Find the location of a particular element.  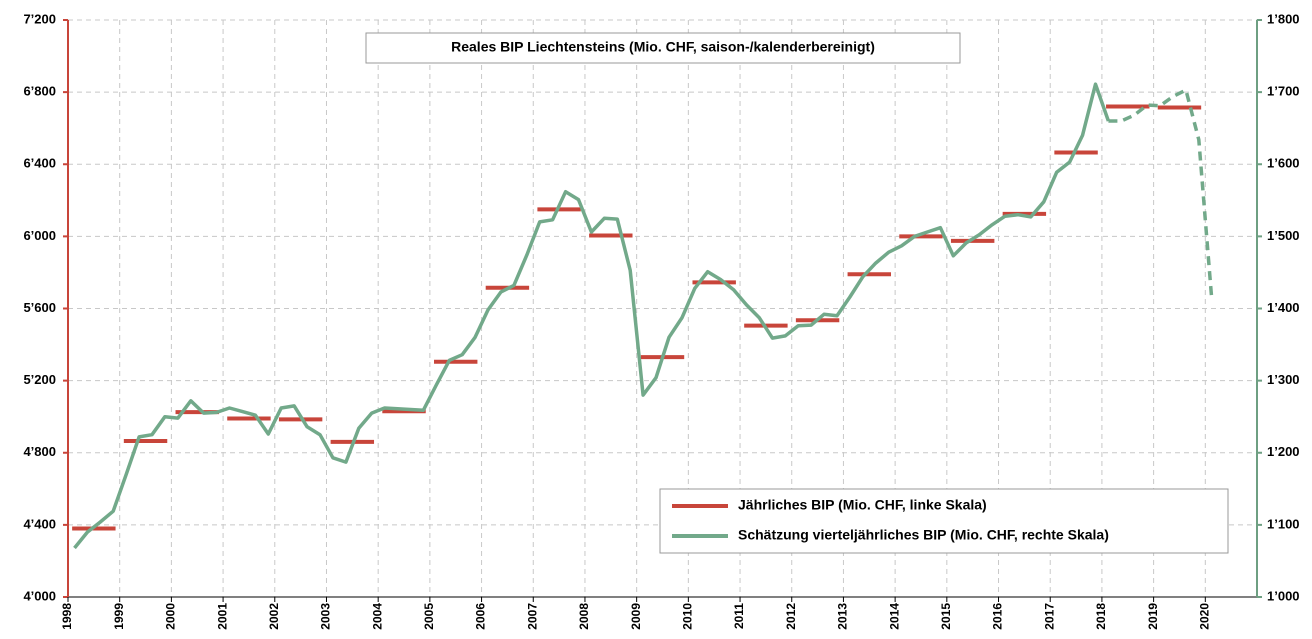

x-tick-label: 2002 is located at coordinates (274, 616).